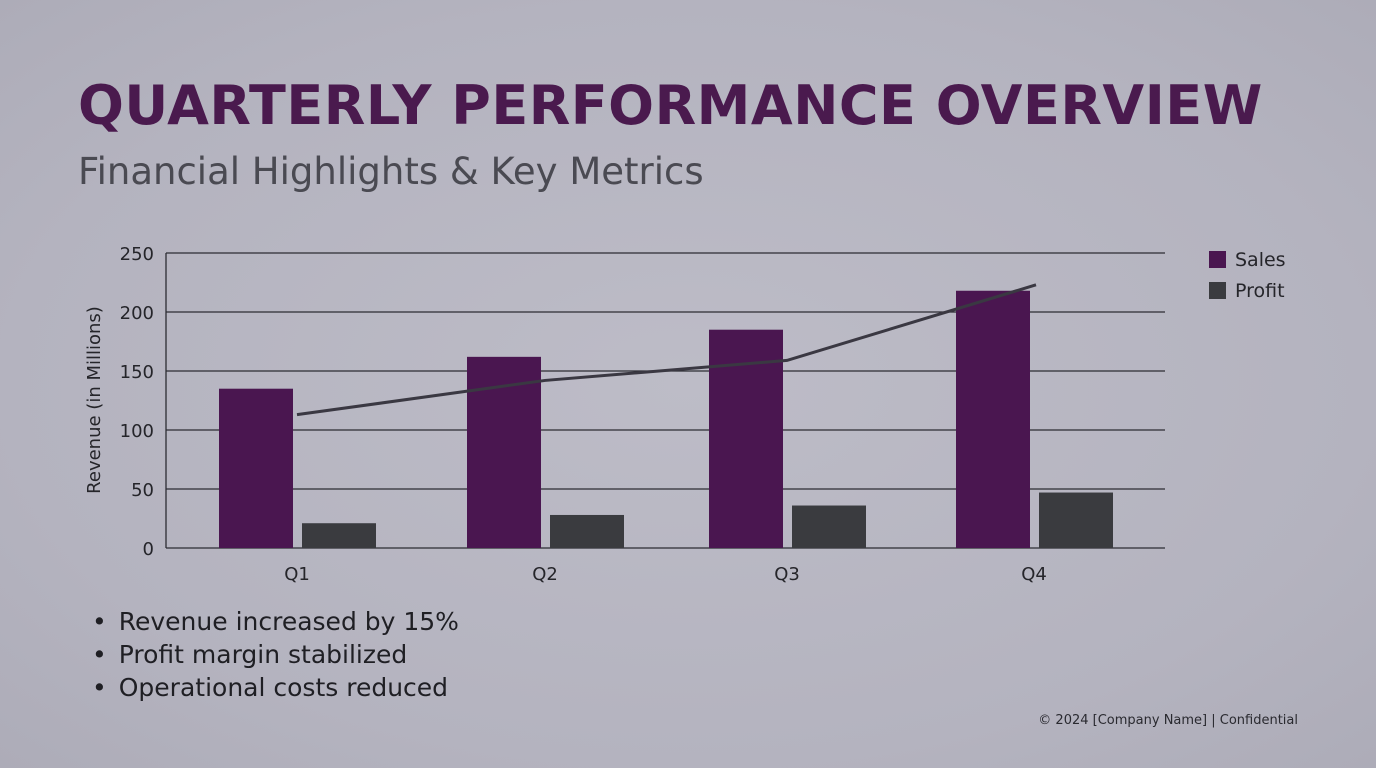  What do you see at coordinates (1260, 260) in the screenshot?
I see `legend-label-sales: Sales` at bounding box center [1260, 260].